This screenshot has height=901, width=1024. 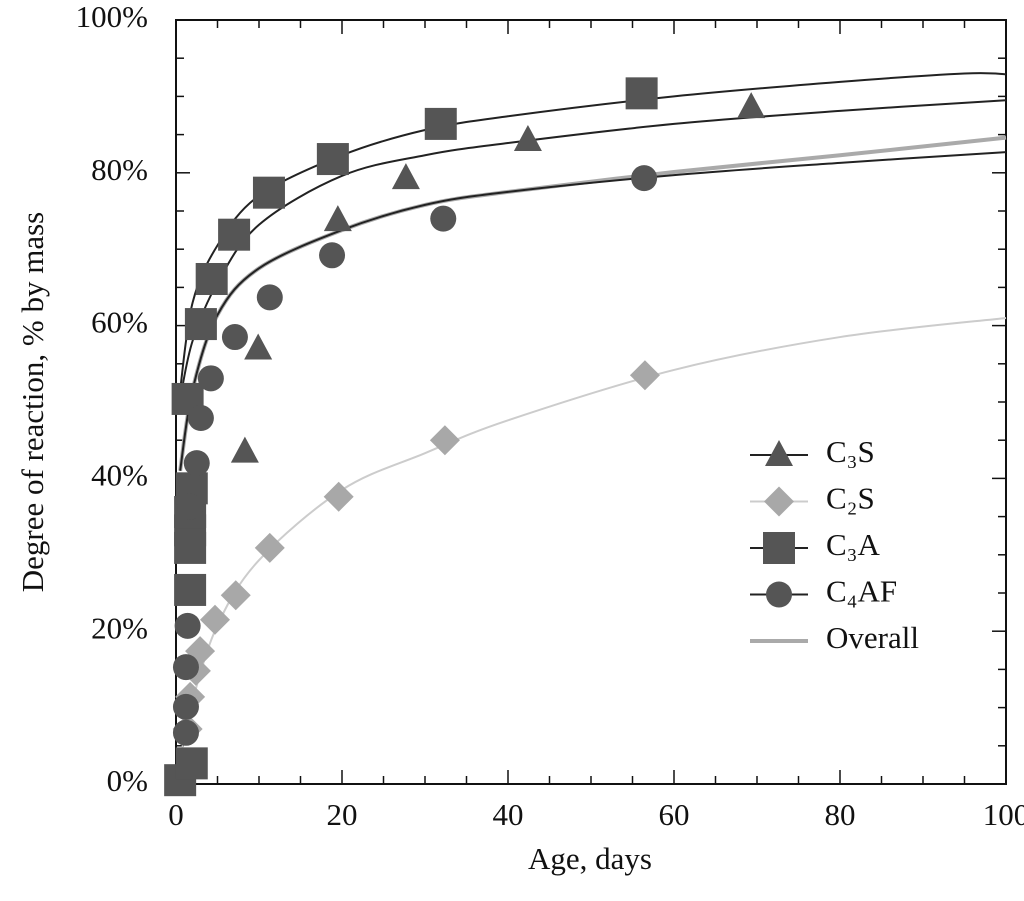 What do you see at coordinates (112, 17) in the screenshot?
I see `y-tick-label: 100%` at bounding box center [112, 17].